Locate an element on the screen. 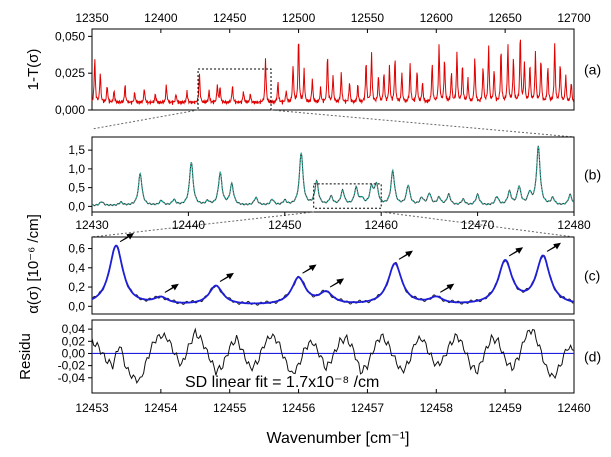 This screenshot has width=611, height=457. panel-label-a: (a) is located at coordinates (592, 70).